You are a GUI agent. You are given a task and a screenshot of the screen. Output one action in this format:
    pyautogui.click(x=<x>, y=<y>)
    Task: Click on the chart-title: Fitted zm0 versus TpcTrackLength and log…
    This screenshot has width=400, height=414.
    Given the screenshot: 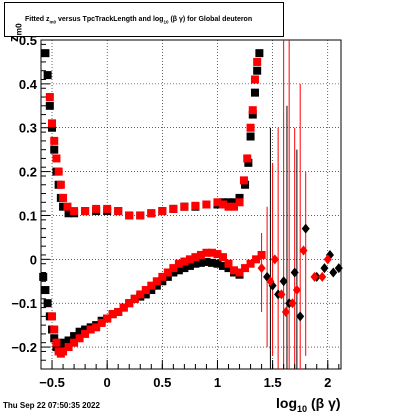 What is the action you would take?
    pyautogui.click(x=144, y=19)
    